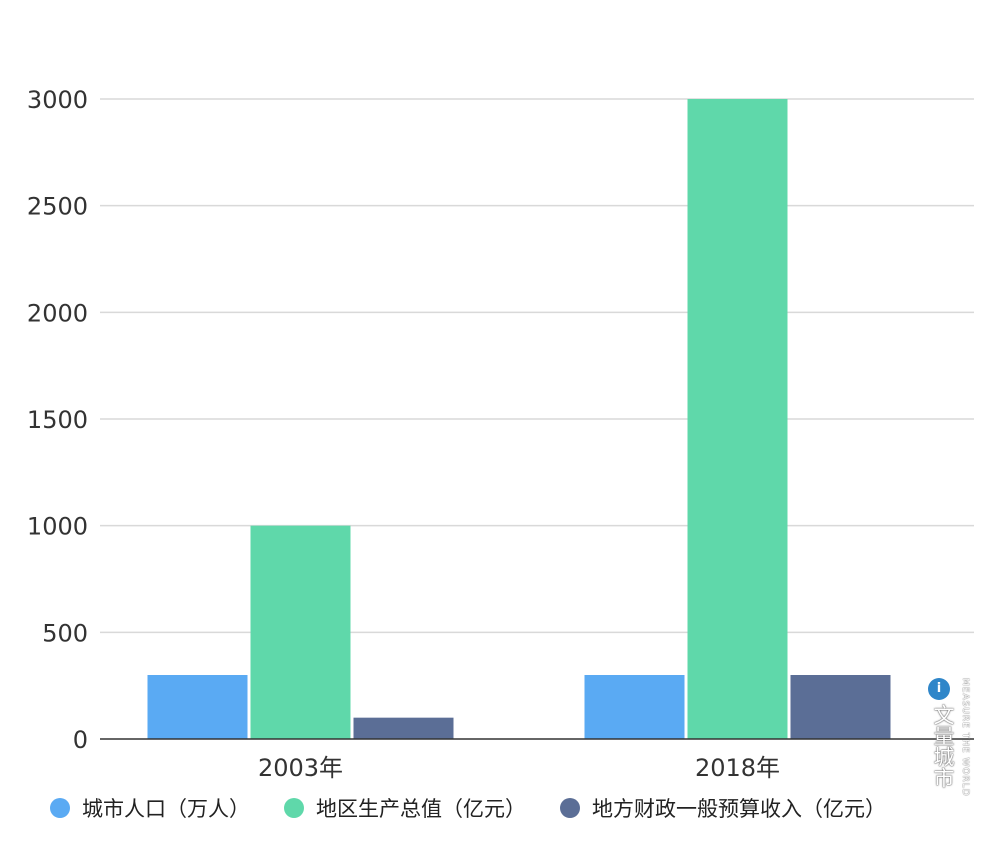 This screenshot has width=1000, height=849. I want to click on legend-label-gdp: 地区生产总值（亿元）, so click(421, 809).